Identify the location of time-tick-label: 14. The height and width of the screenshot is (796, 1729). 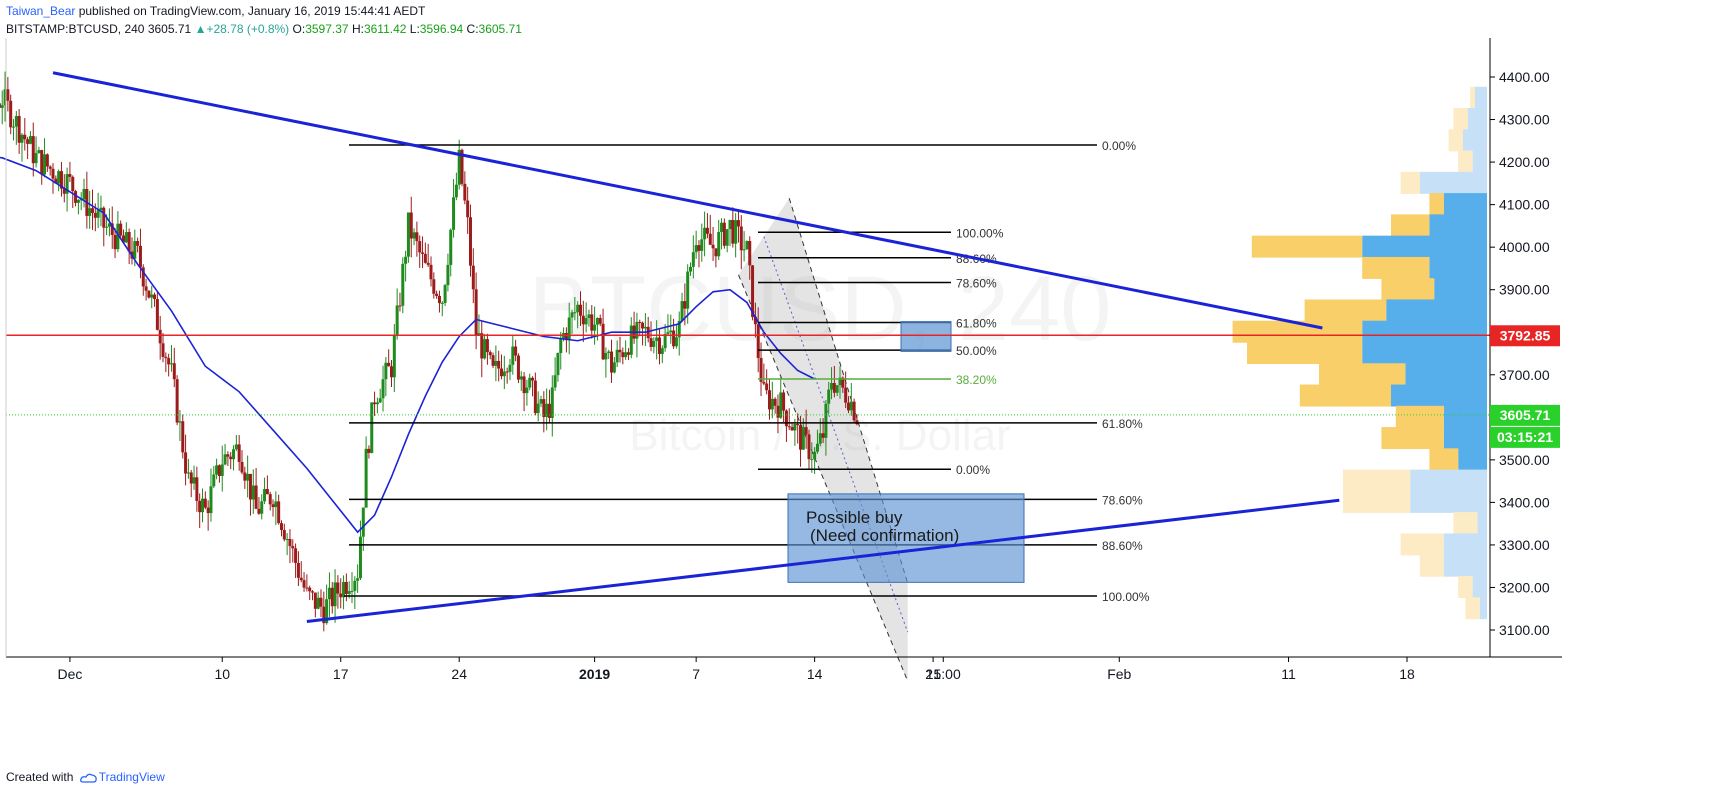
(815, 674).